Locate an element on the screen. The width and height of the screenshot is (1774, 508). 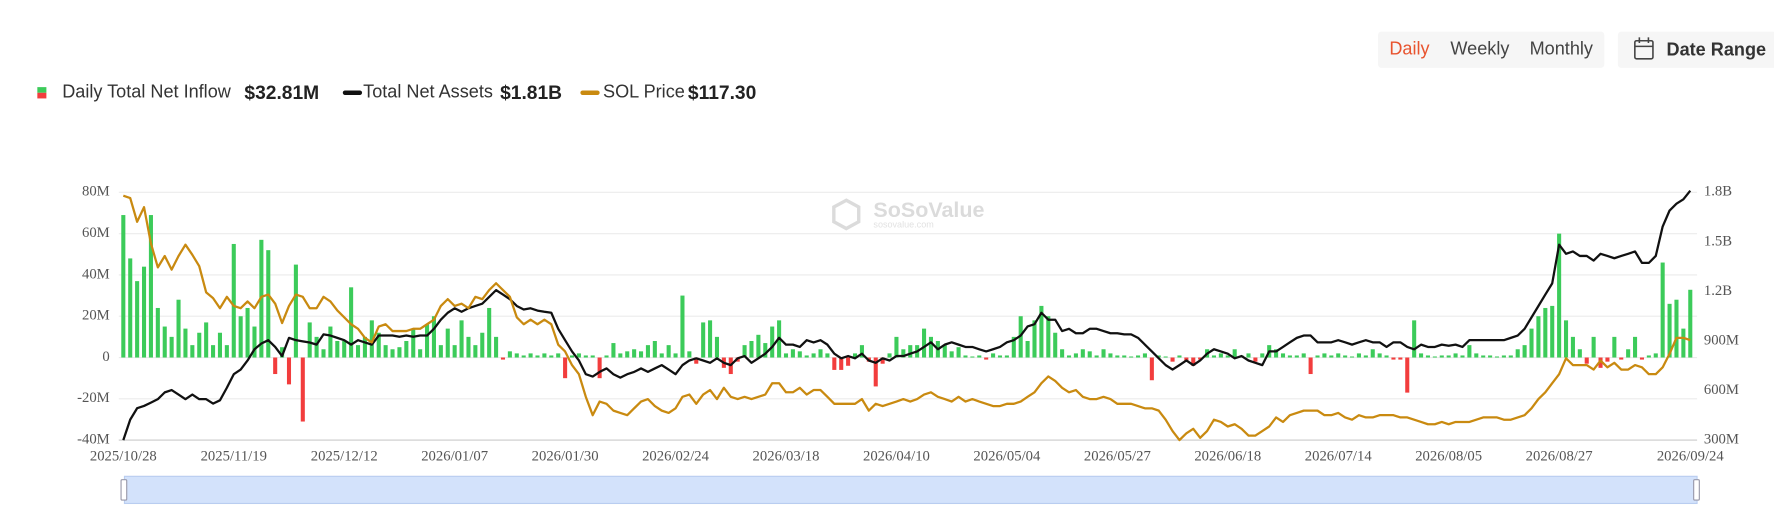
y2-tick-label: 600M is located at coordinates (1721, 390).